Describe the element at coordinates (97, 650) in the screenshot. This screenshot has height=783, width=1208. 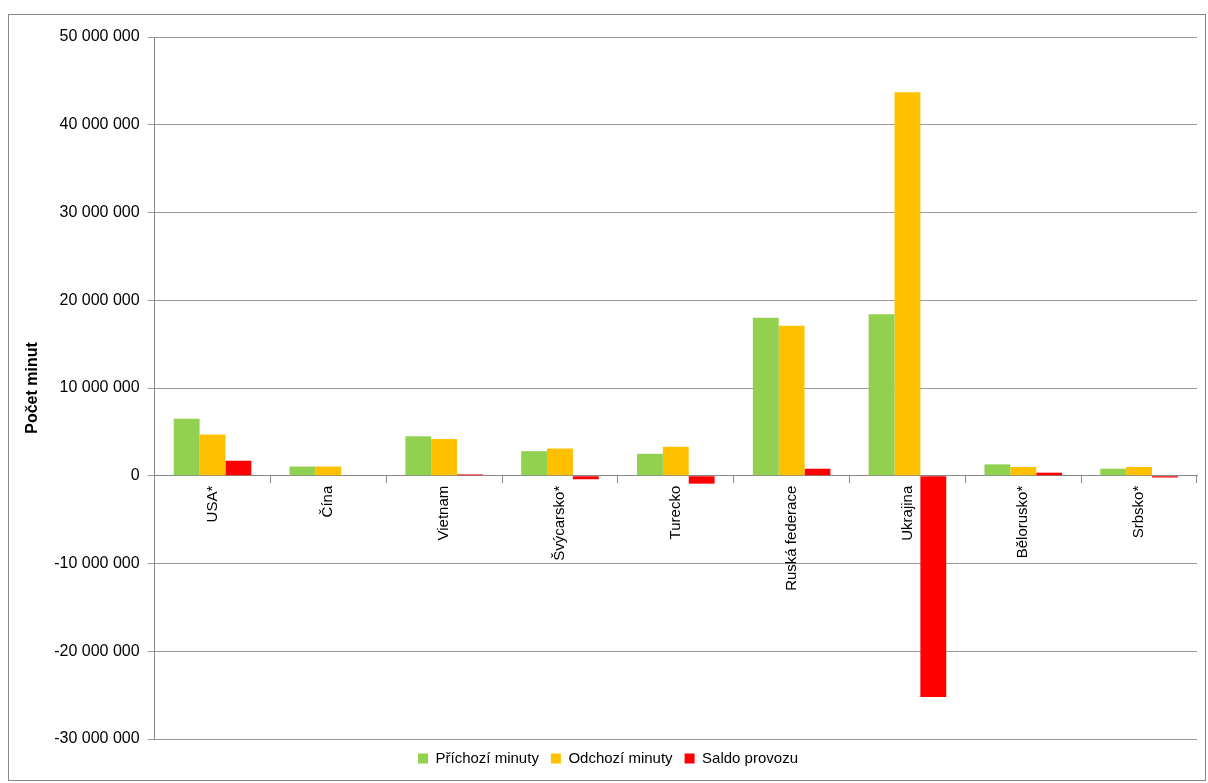
I see `y-tick-label: -20 000 000` at that location.